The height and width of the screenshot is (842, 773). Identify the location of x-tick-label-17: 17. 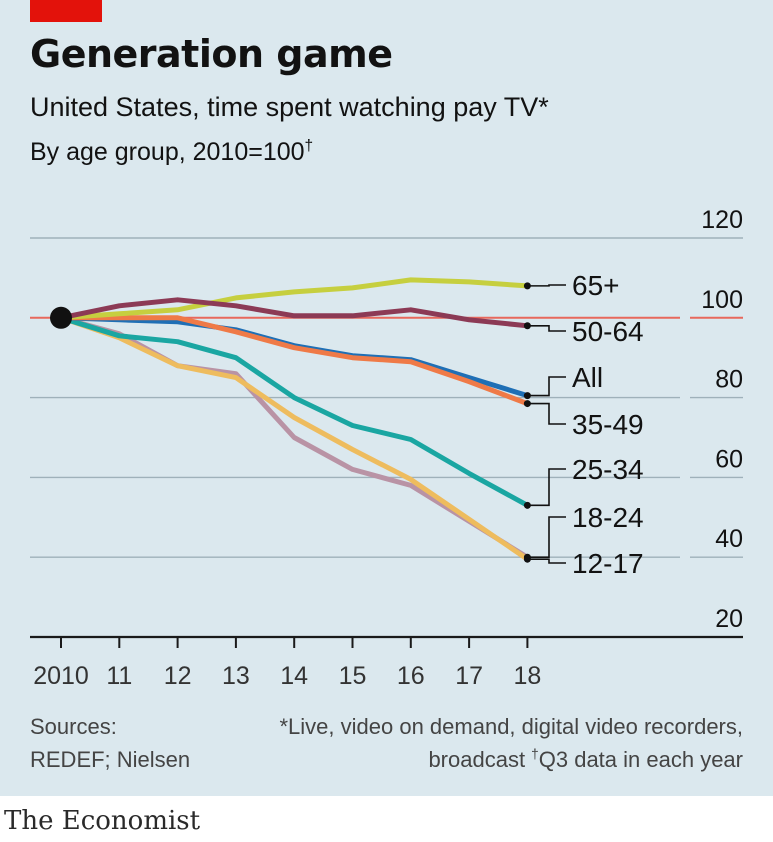
(469, 676).